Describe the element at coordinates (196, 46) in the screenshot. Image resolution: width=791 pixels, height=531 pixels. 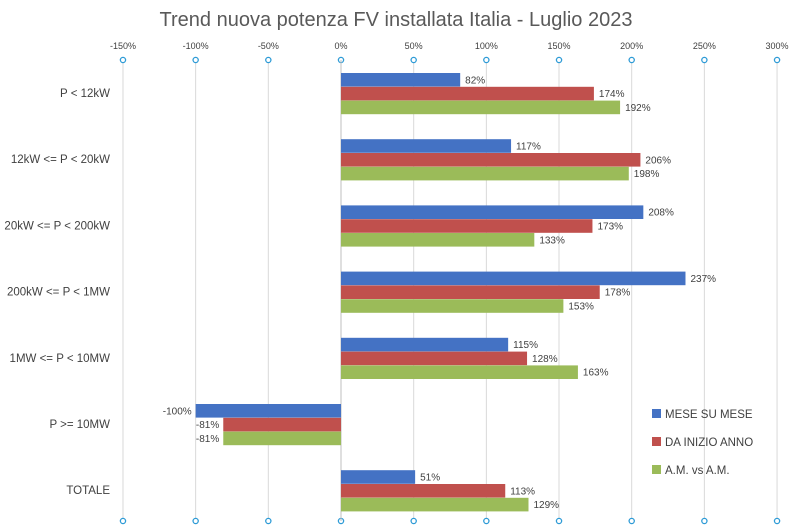
I see `x-tick-label: -100%` at that location.